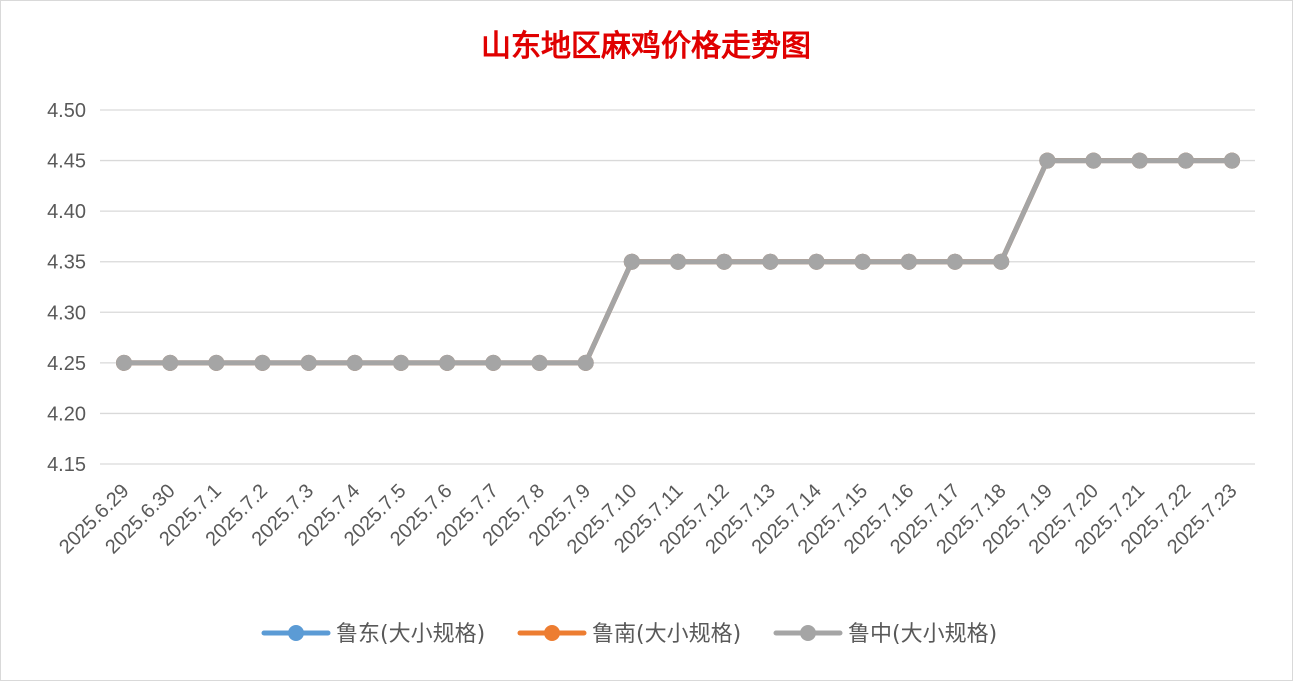 This screenshot has height=681, width=1293. What do you see at coordinates (66, 288) in the screenshot?
I see `y-axis-tick-labels: 4.50 4.45 4.40 4.35 4.30 4.25 4.20 4.15` at bounding box center [66, 288].